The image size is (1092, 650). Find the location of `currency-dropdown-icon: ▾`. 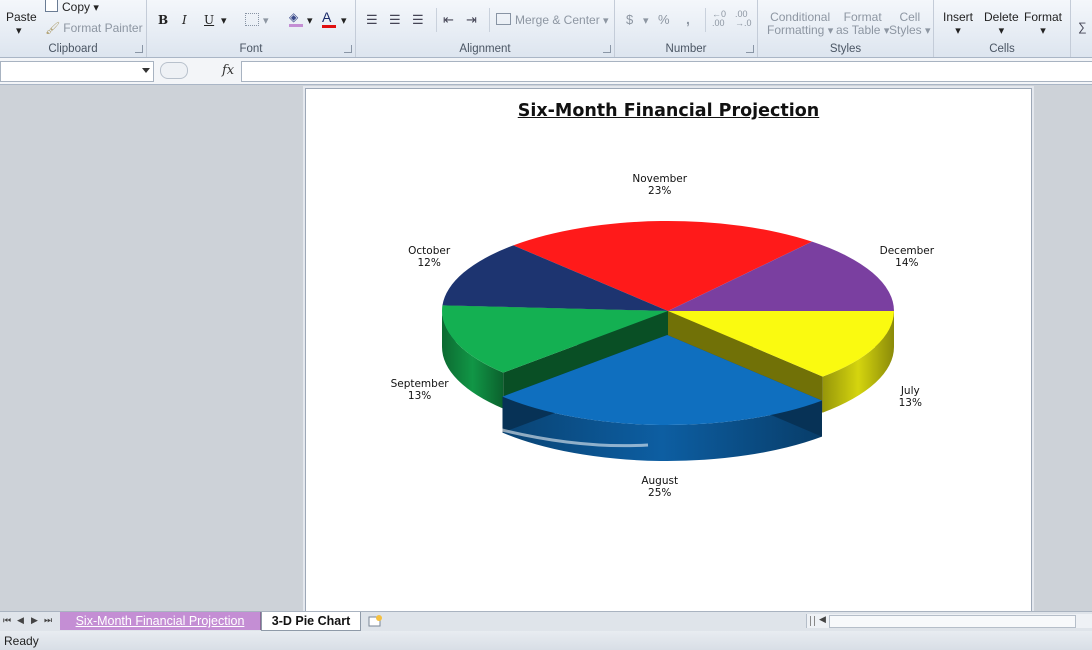

currency-dropdown-icon: ▾ is located at coordinates (646, 21).